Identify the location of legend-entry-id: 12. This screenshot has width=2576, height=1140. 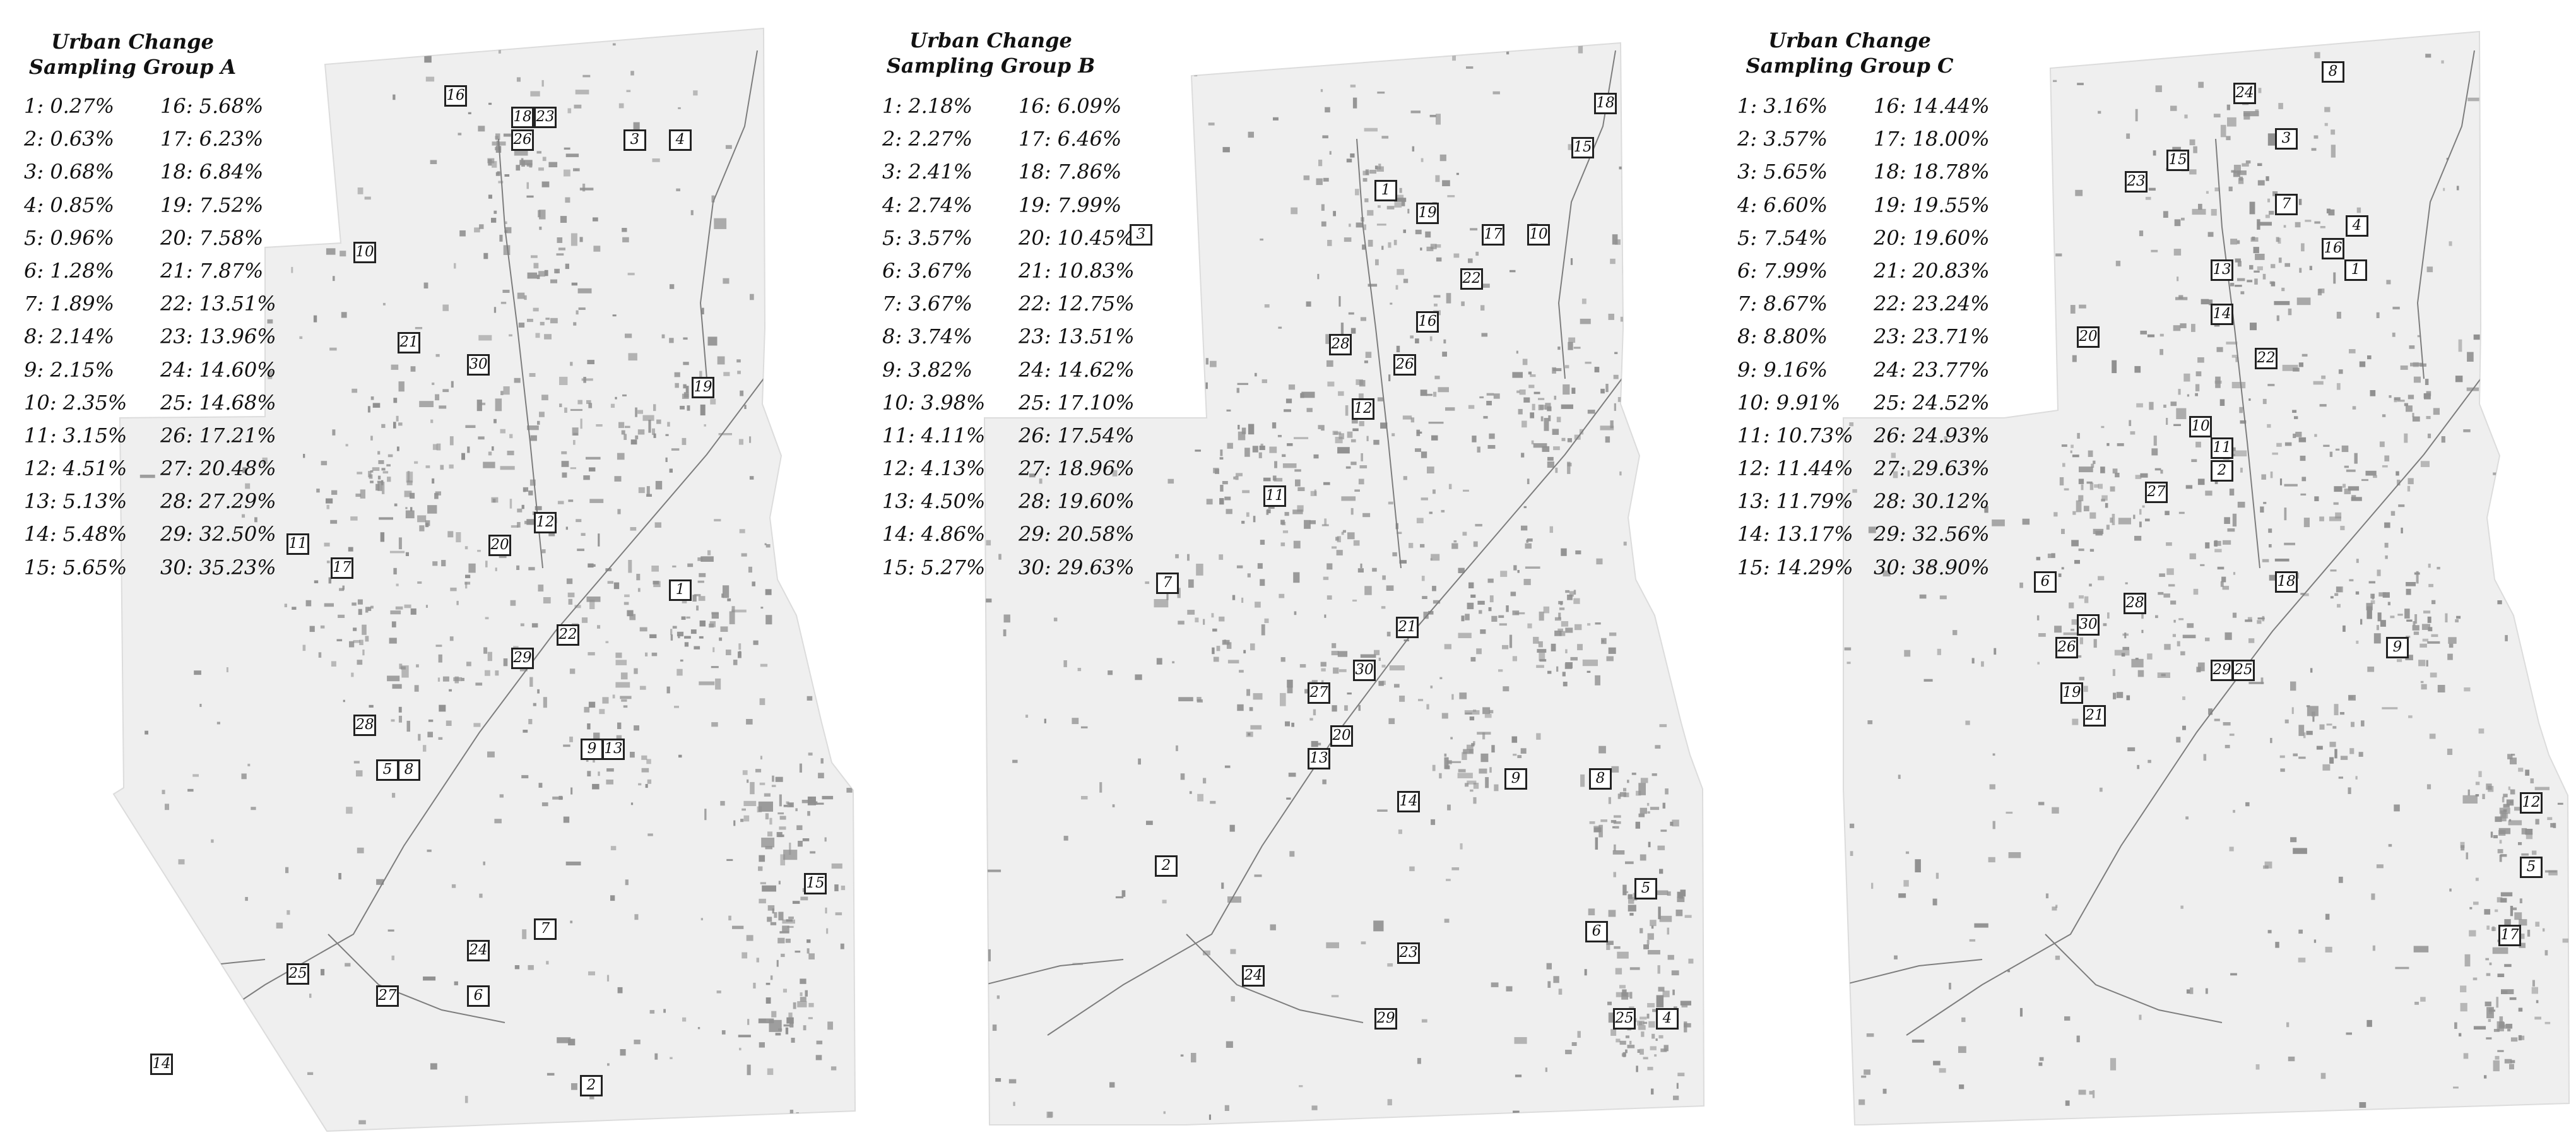
(1750, 468).